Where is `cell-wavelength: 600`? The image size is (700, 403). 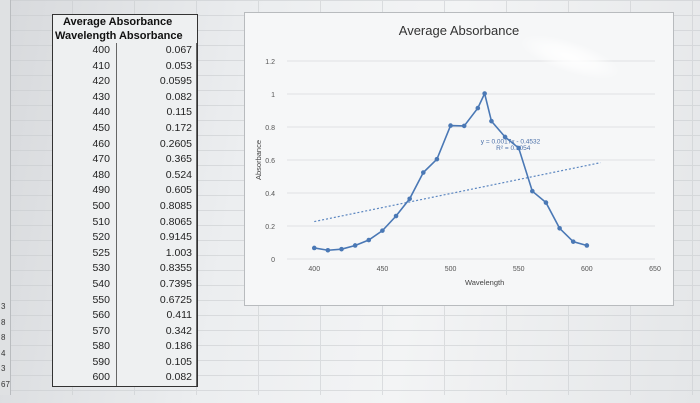 cell-wavelength: 600 is located at coordinates (85, 378).